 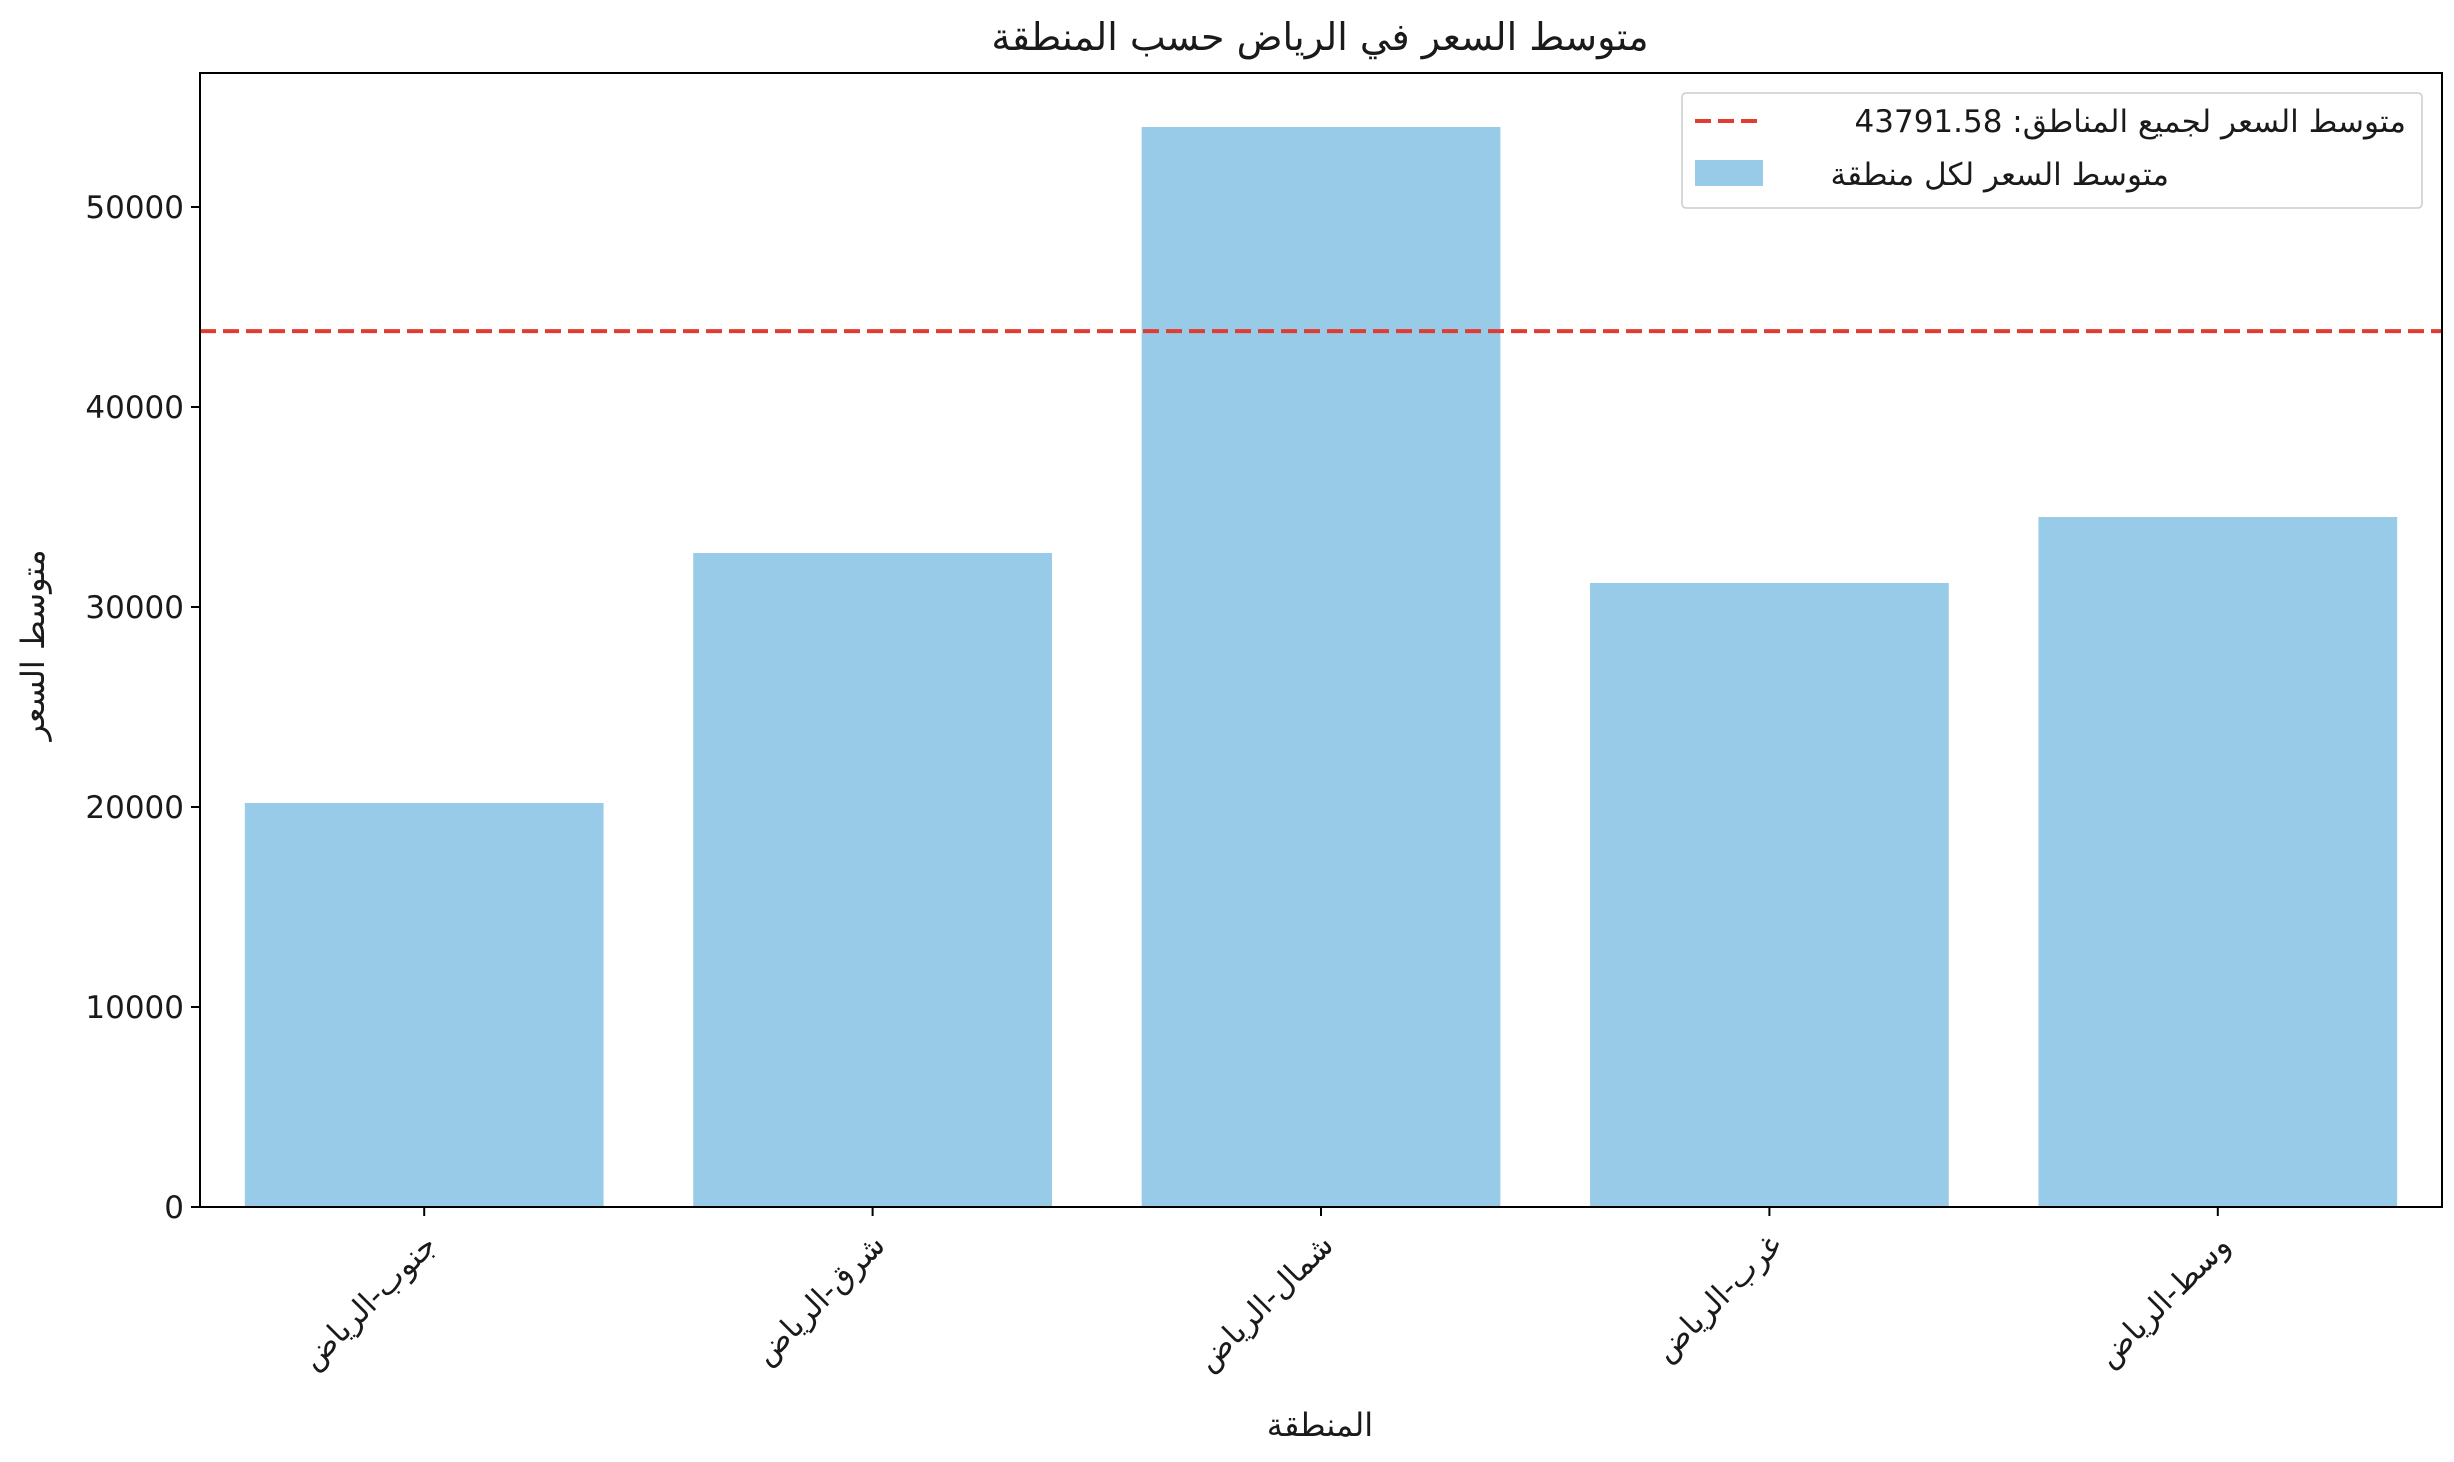 I want to click on x-tick-label-5: وسط-الرياض, so click(x=2163, y=1300).